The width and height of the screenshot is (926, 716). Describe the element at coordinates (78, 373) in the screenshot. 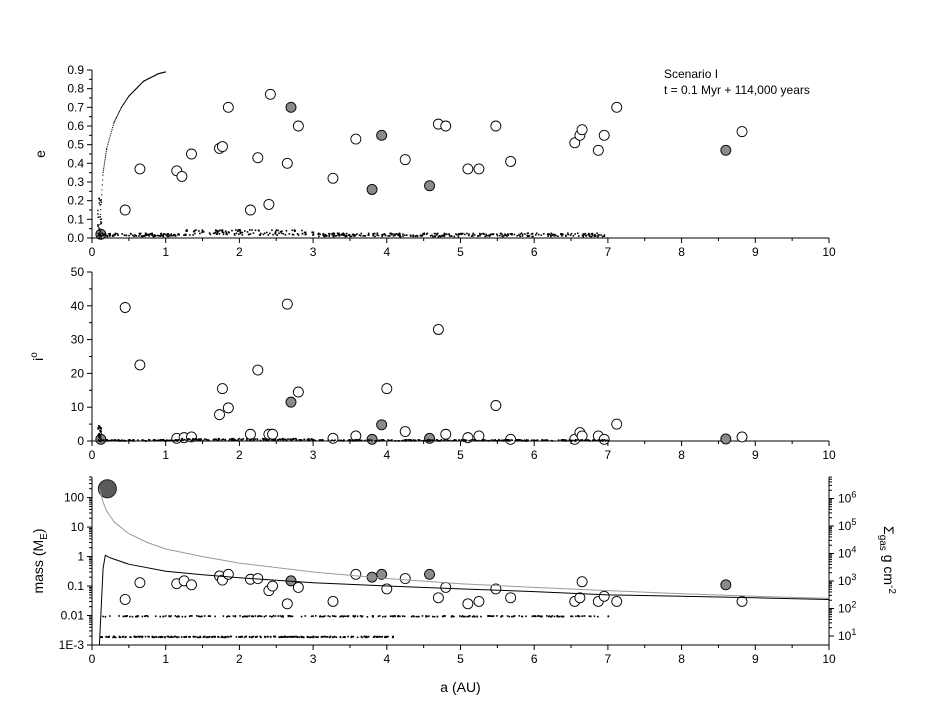

I see `y-tick-label: 20` at that location.